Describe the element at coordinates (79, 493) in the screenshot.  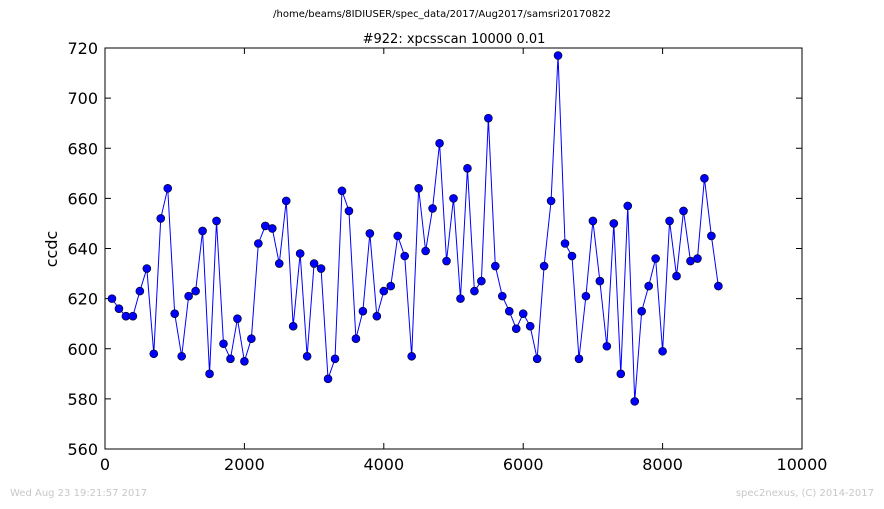
I see `timestamp-footer: Wed Aug 23 19:21:57 2017` at that location.